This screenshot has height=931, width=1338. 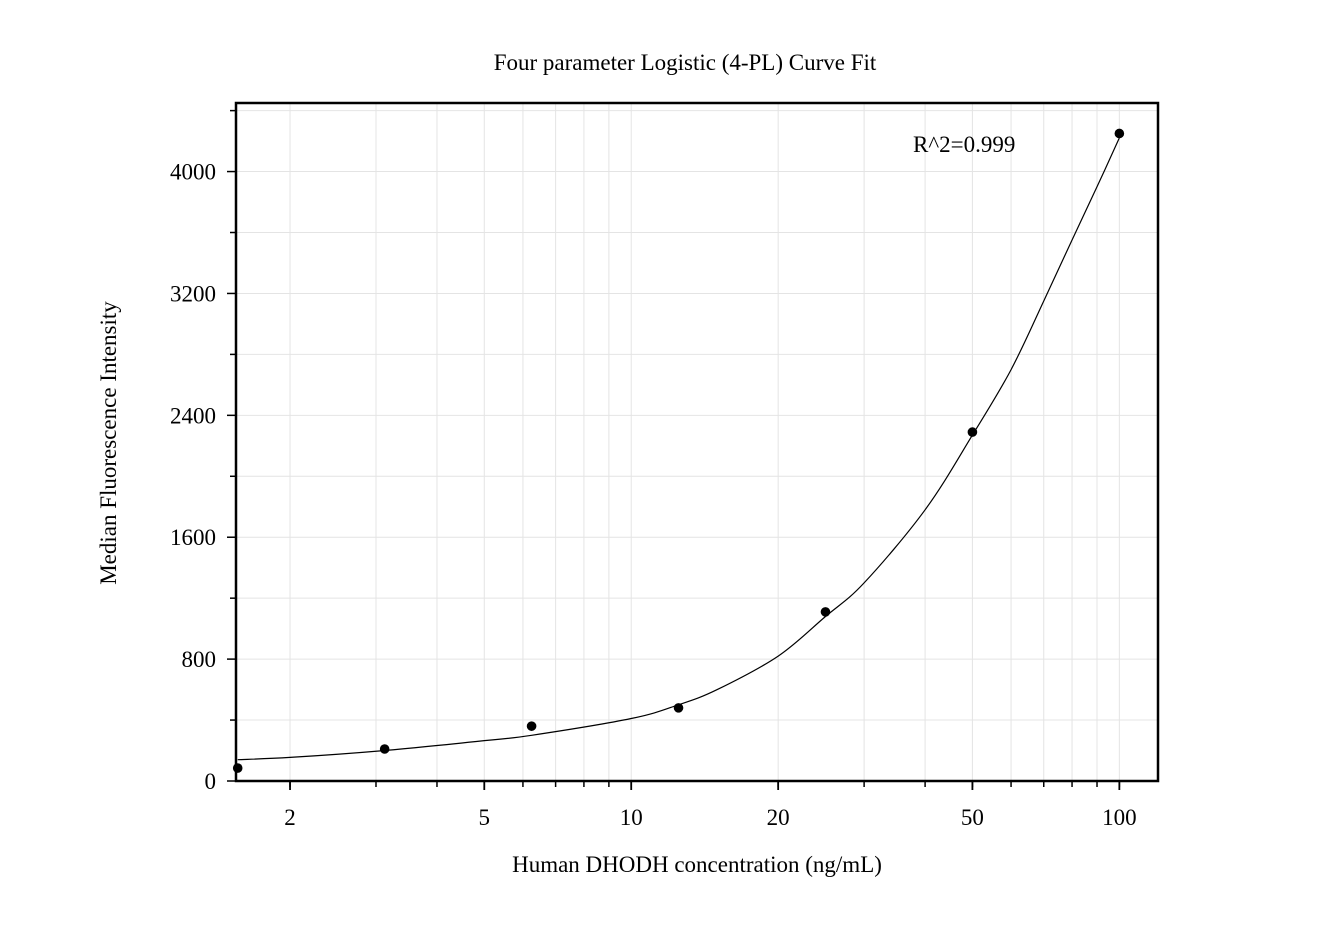 What do you see at coordinates (193, 172) in the screenshot?
I see `y-tick-label: 4000` at bounding box center [193, 172].